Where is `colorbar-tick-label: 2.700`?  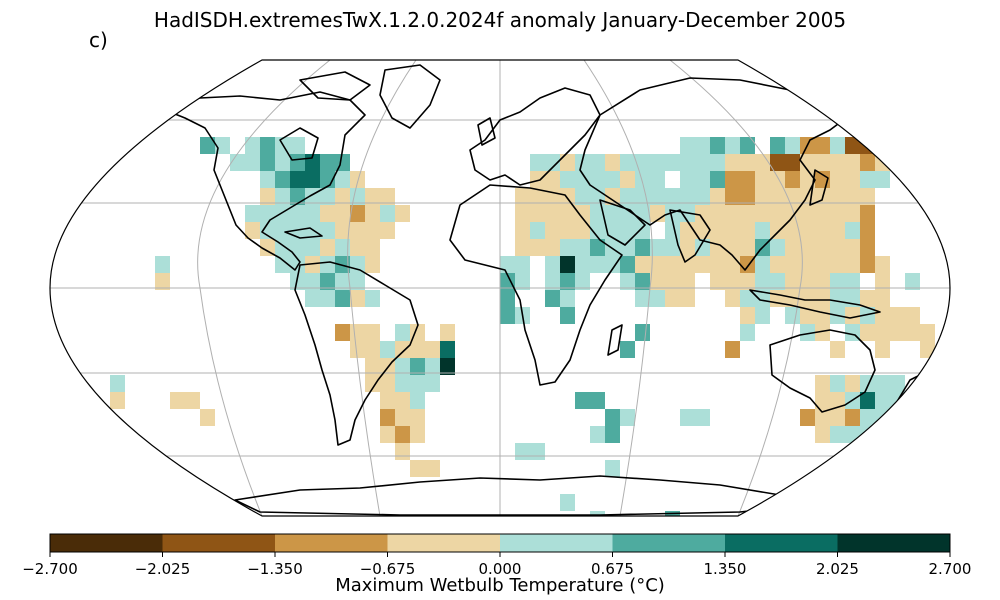 colorbar-tick-label: 2.700 is located at coordinates (950, 569).